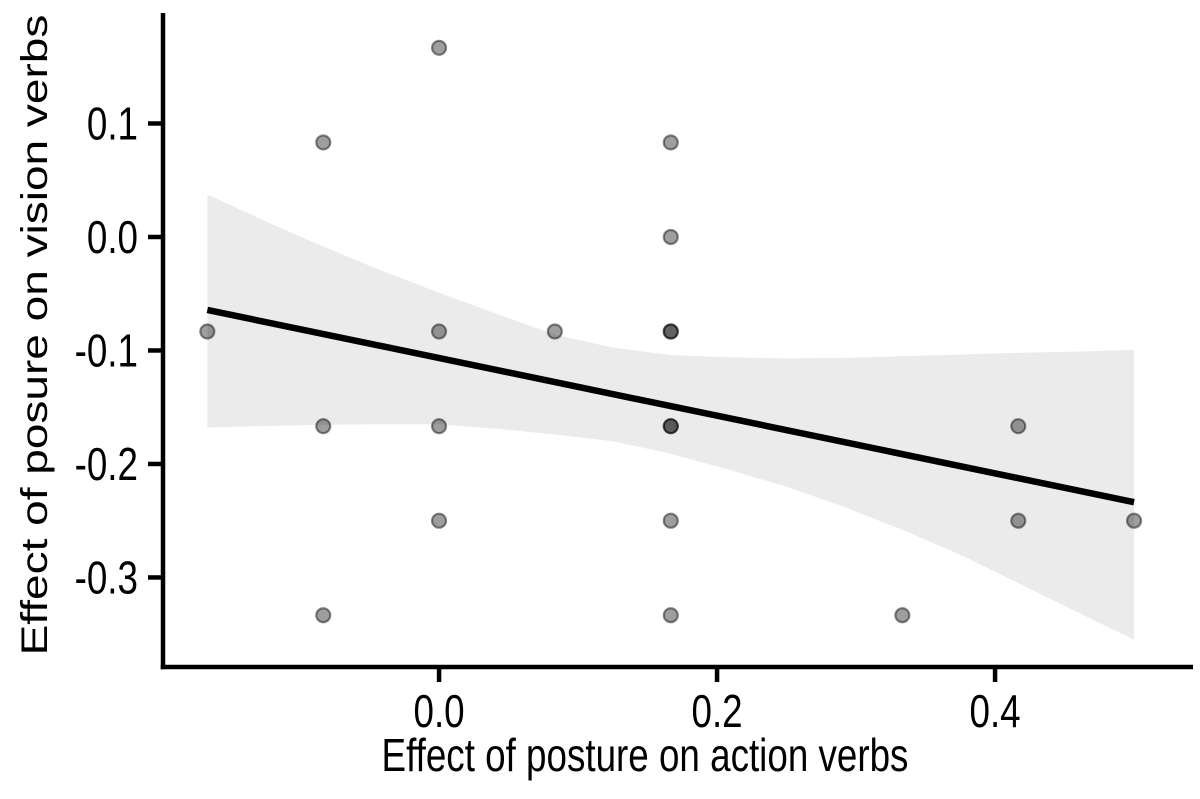  Describe the element at coordinates (112, 124) in the screenshot. I see `y-tick-label: 0.1` at that location.